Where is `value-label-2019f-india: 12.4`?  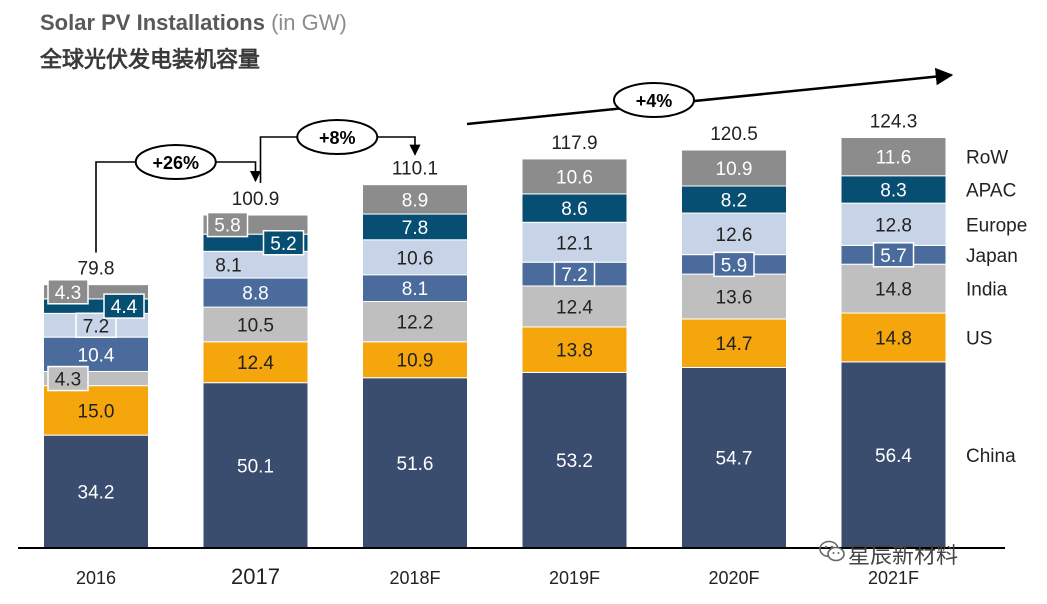 value-label-2019f-india: 12.4 is located at coordinates (574, 307).